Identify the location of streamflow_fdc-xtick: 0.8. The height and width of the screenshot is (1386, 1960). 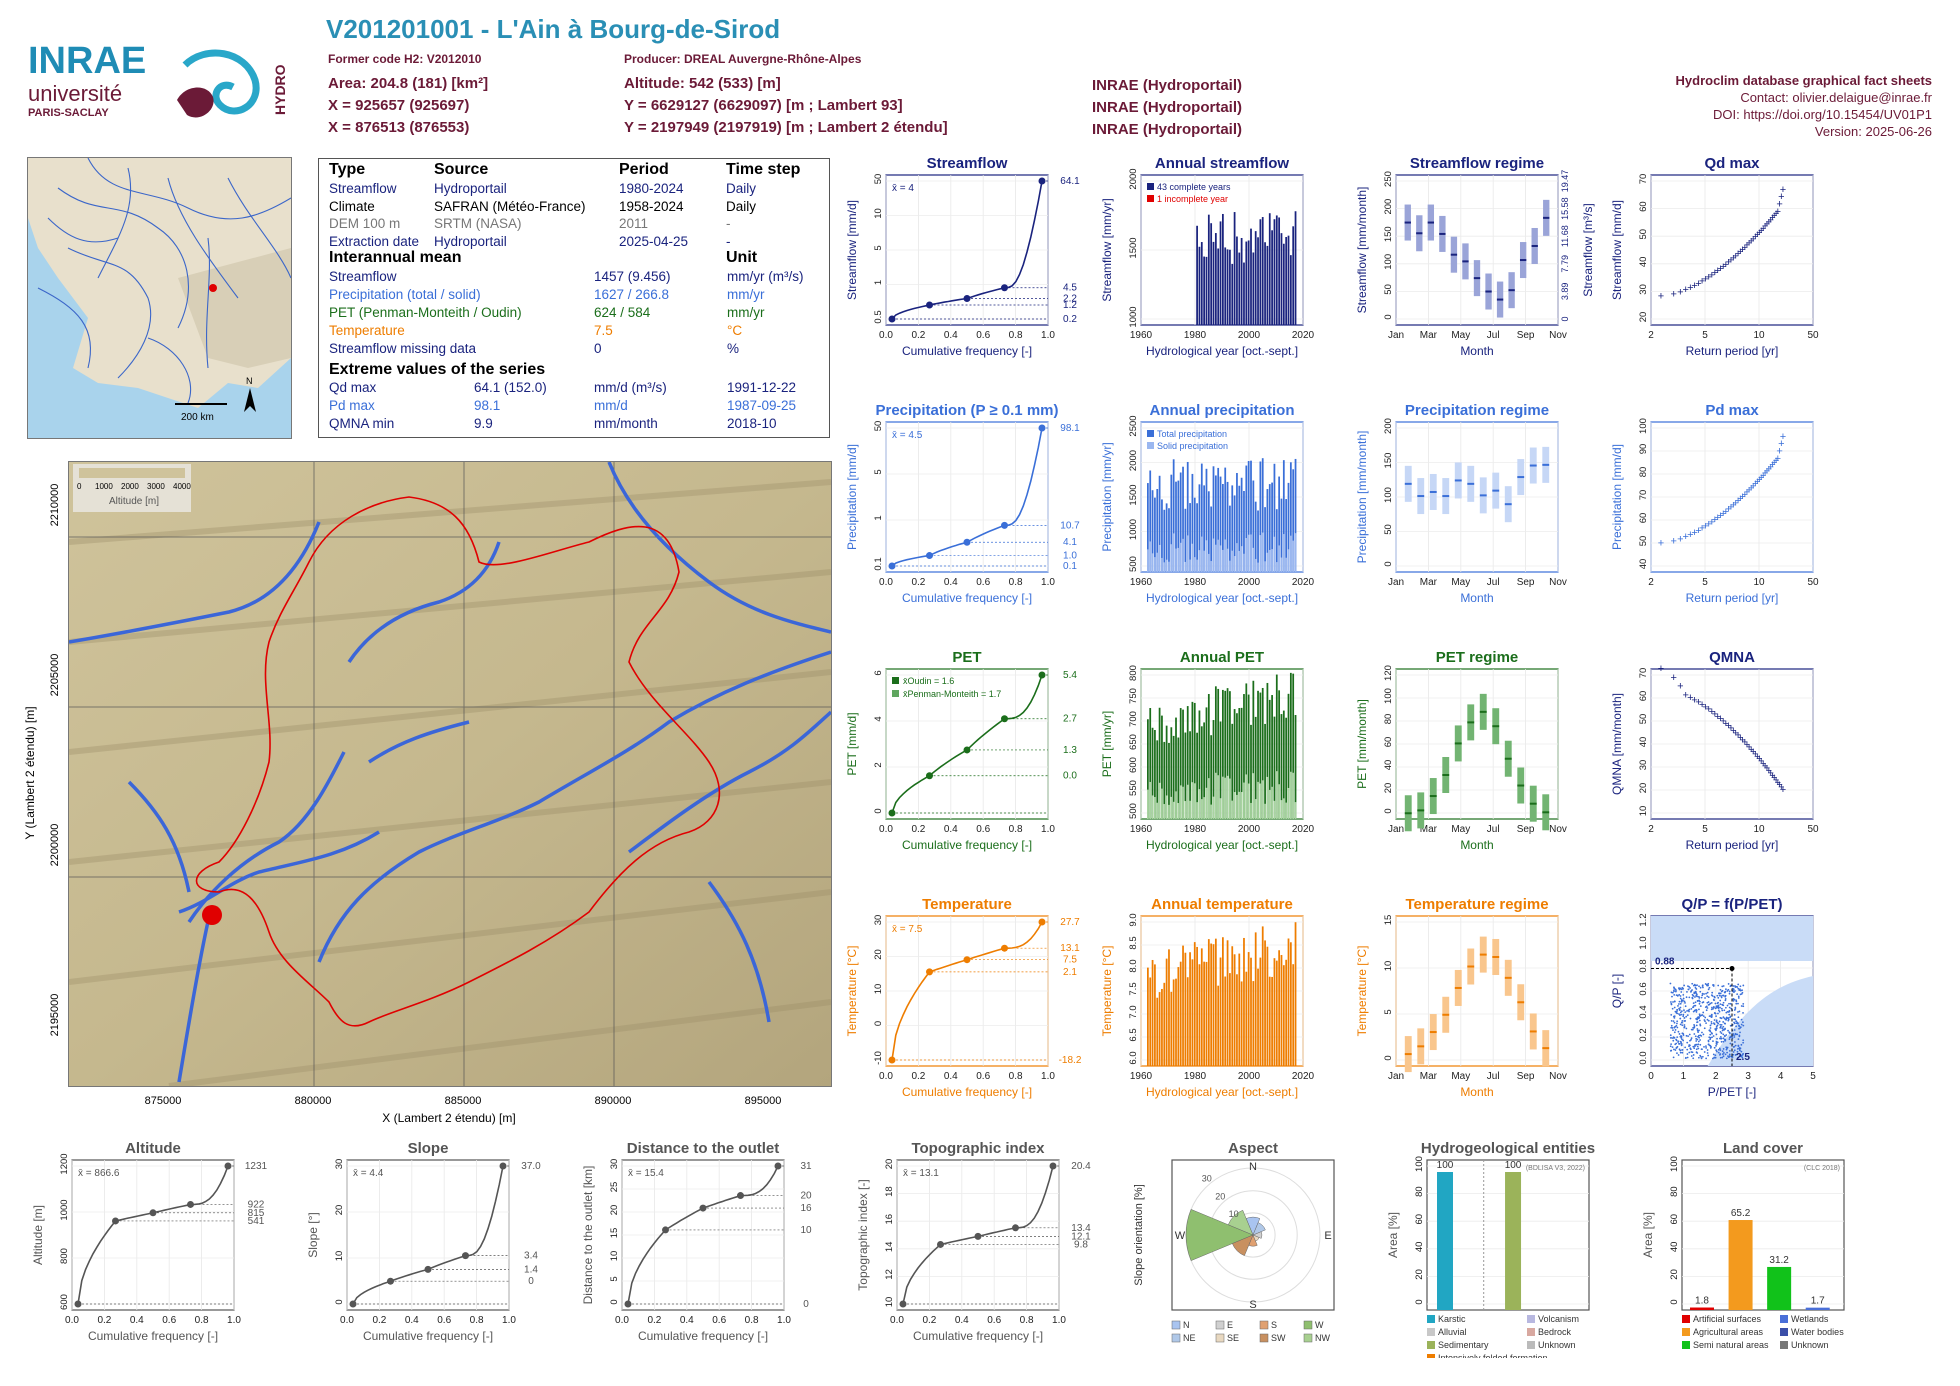
(1016, 335).